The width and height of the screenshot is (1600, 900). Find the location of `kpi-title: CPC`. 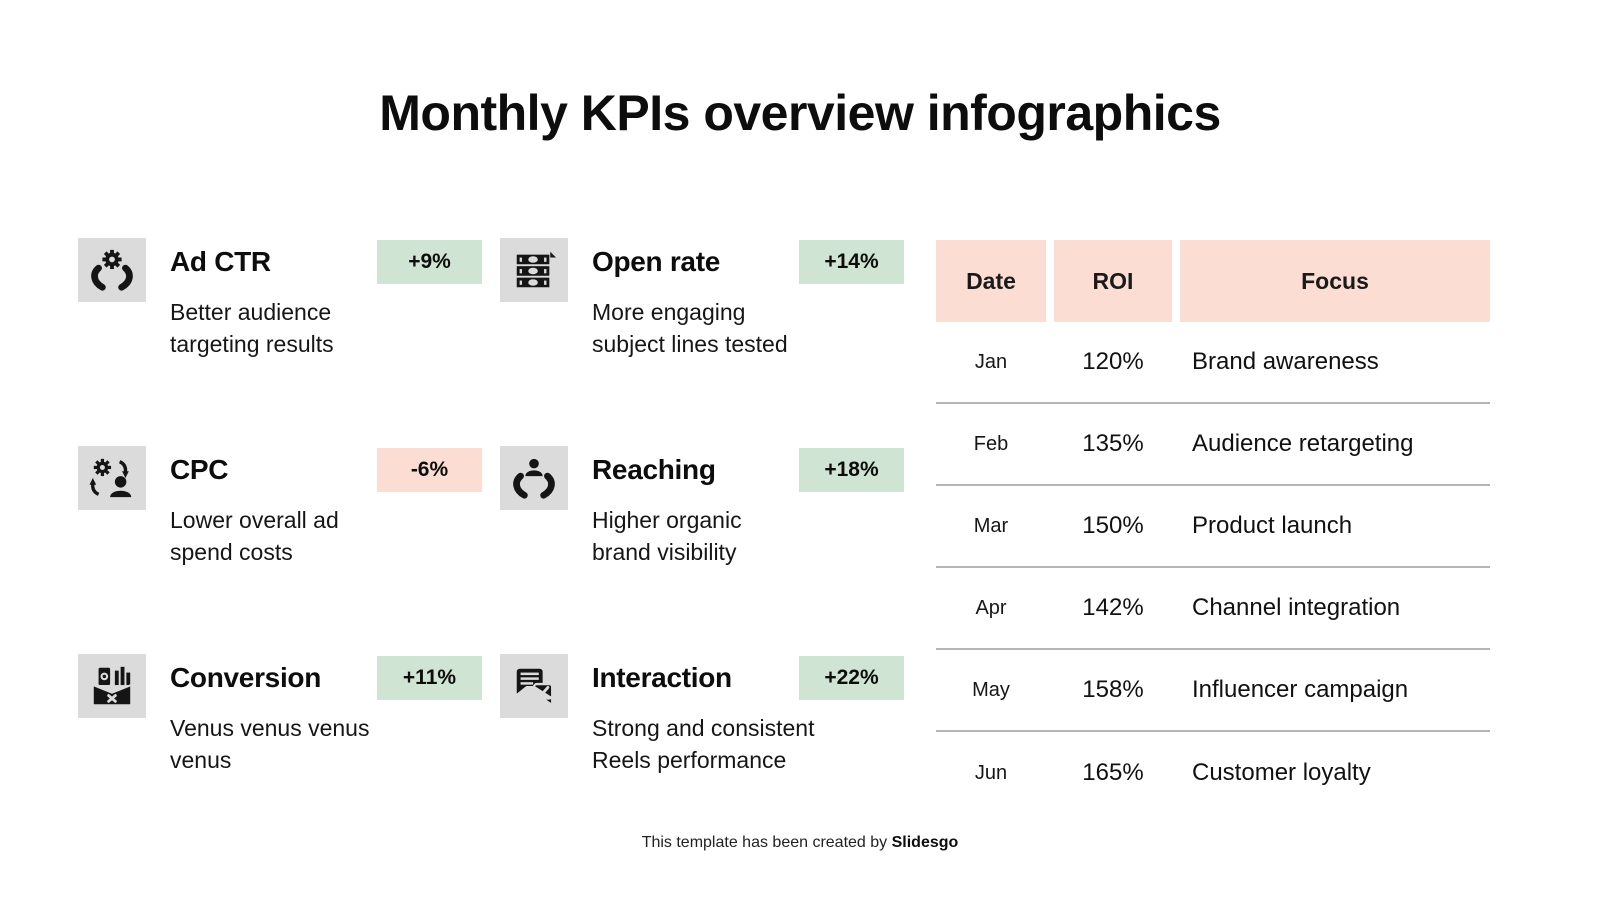

kpi-title: CPC is located at coordinates (199, 469).